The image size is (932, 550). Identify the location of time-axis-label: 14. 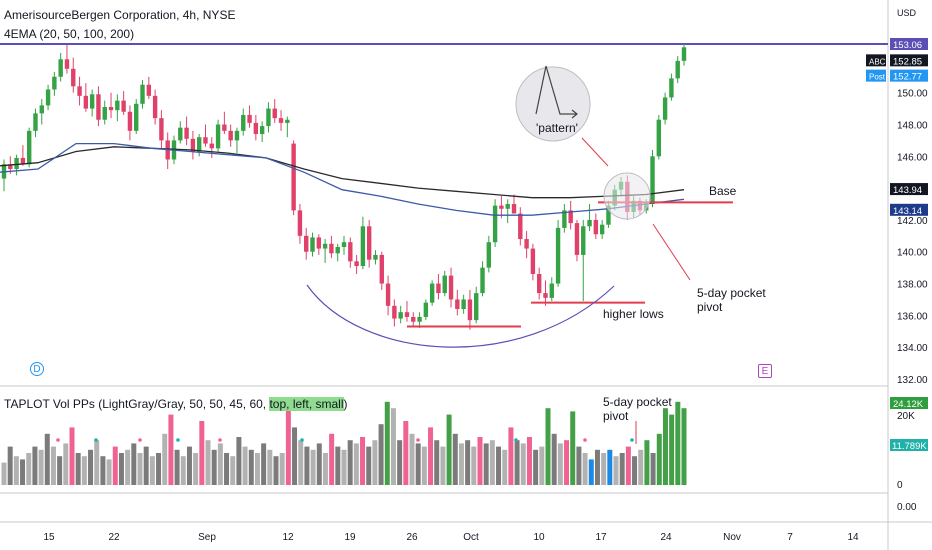
(853, 537).